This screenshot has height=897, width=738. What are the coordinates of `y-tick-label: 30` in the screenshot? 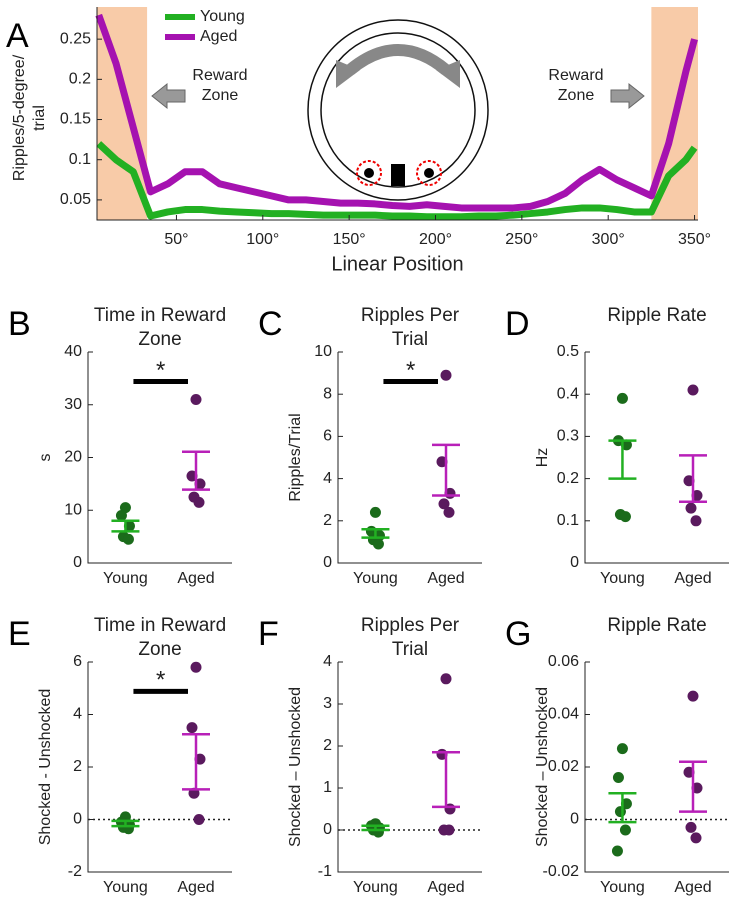 It's located at (73, 404).